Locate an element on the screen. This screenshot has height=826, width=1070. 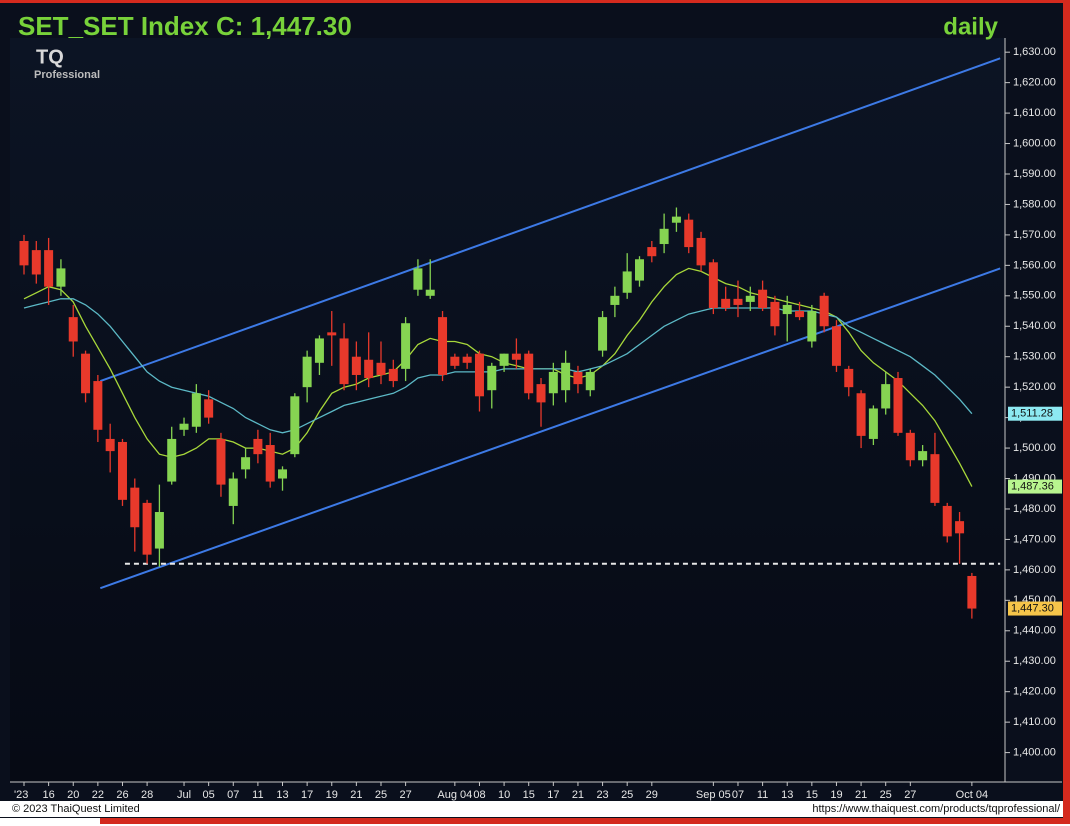
footer-bar is located at coordinates (531, 809).